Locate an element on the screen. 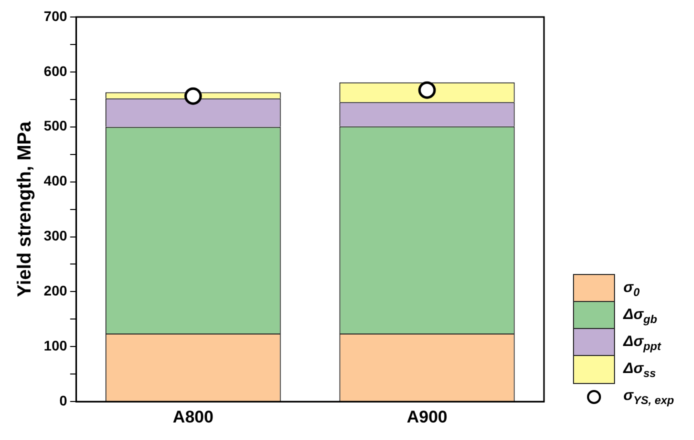  x-tick-label: A800 is located at coordinates (193, 416).